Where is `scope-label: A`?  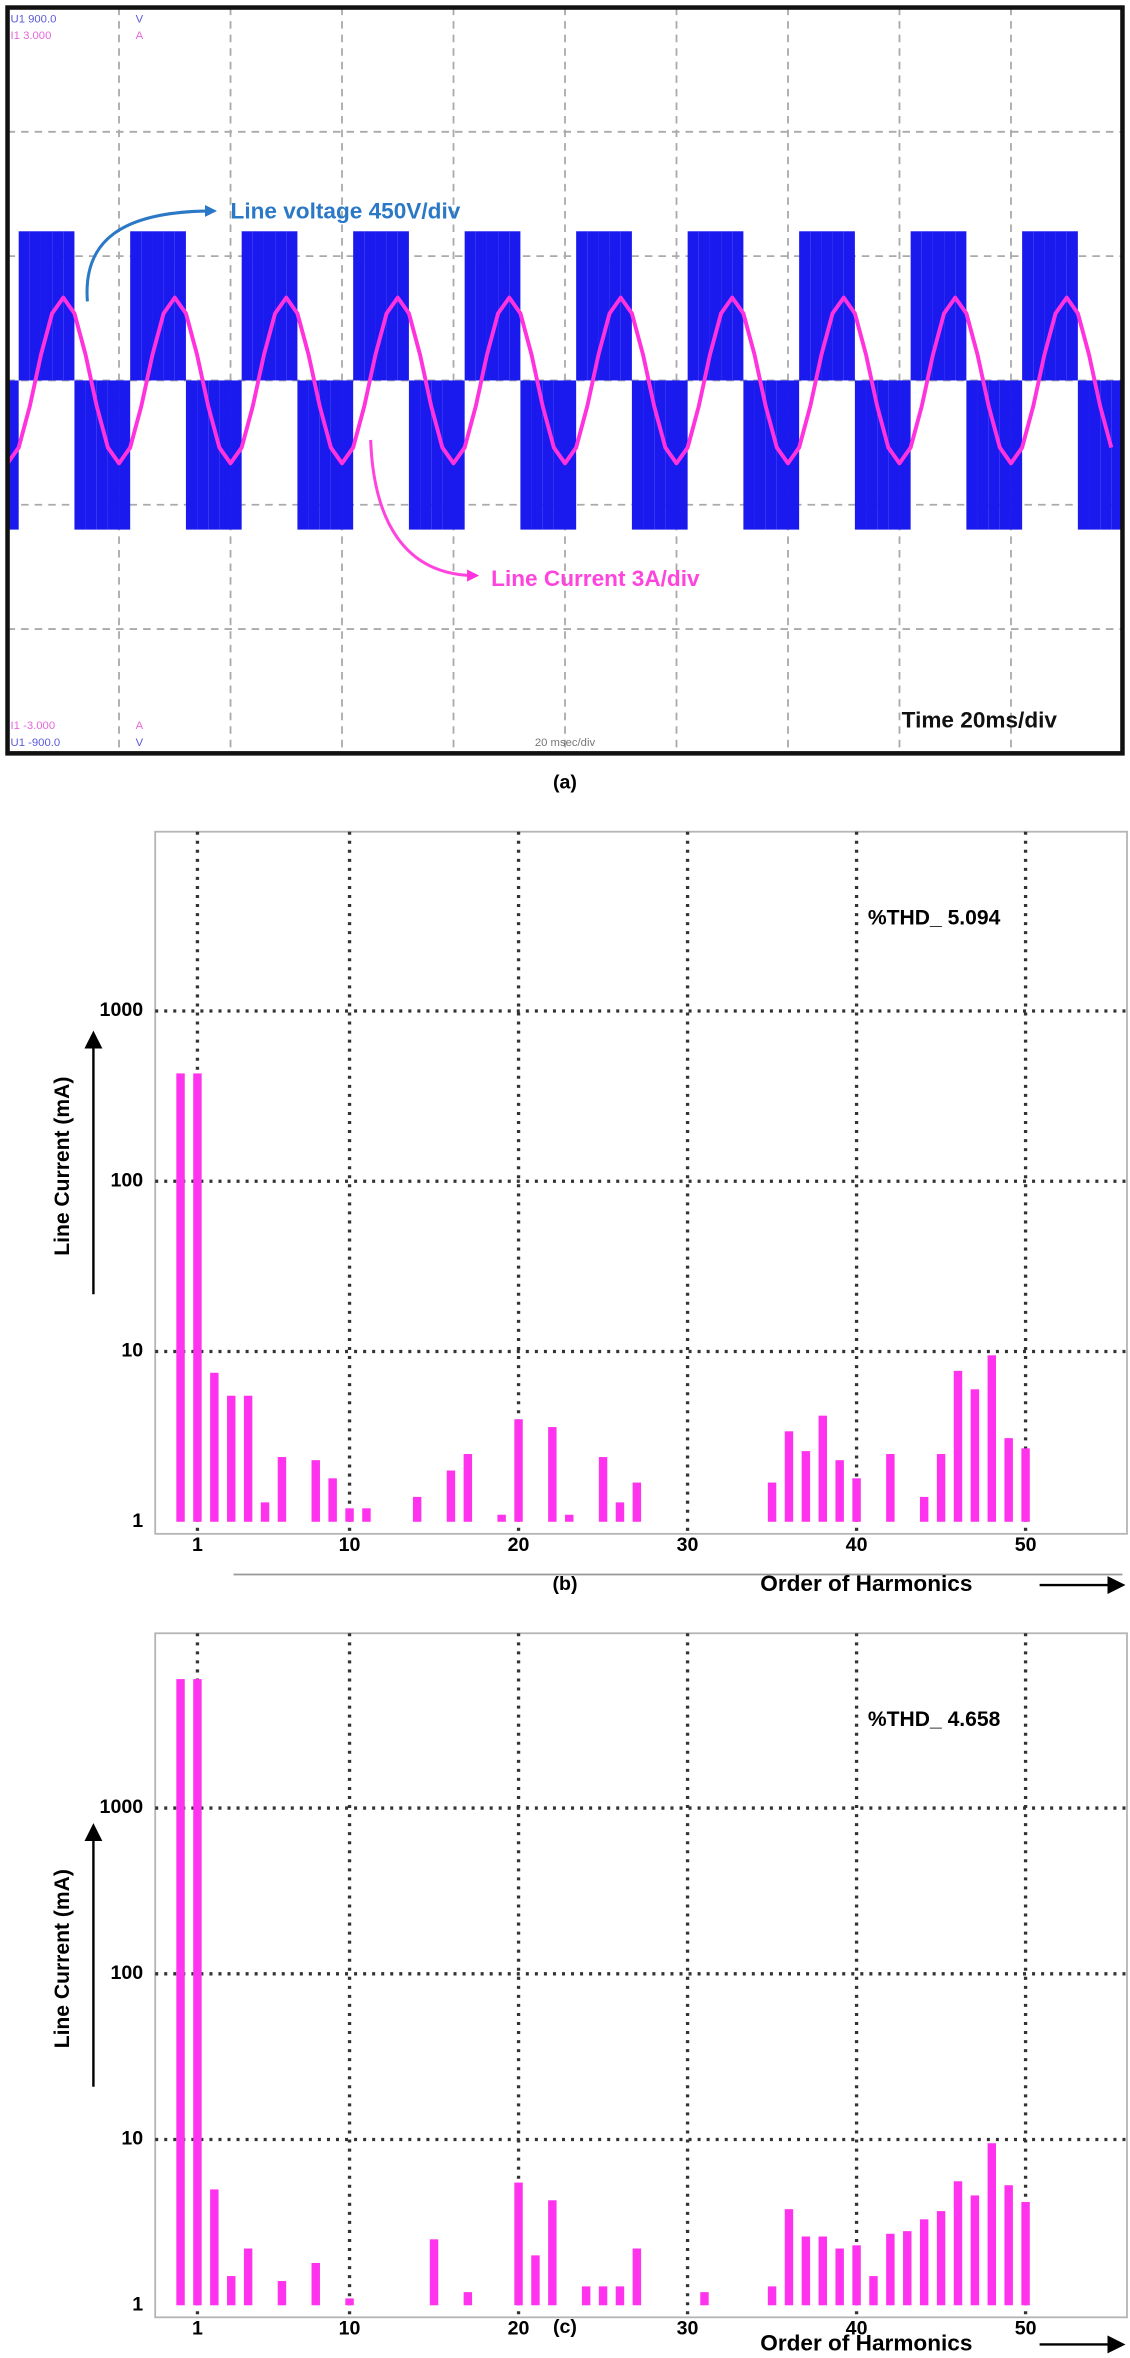 scope-label: A is located at coordinates (140, 36).